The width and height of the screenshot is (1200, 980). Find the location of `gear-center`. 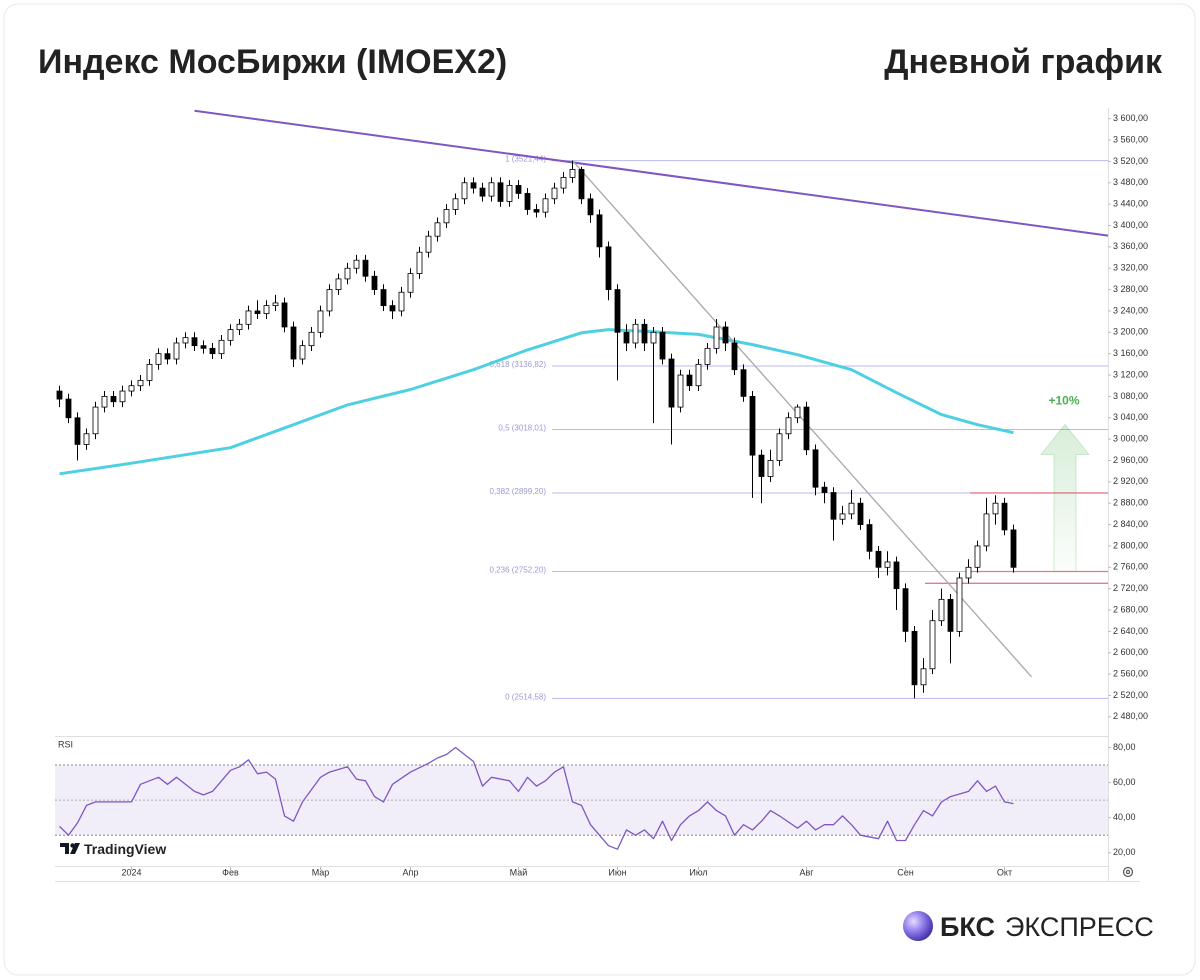

gear-center is located at coordinates (1128, 872).